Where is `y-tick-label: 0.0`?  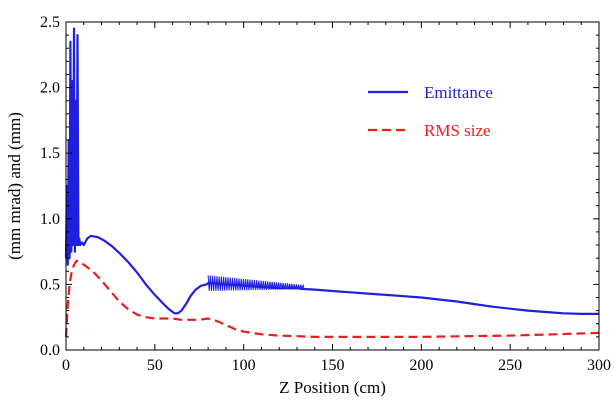 y-tick-label: 0.0 is located at coordinates (50, 350).